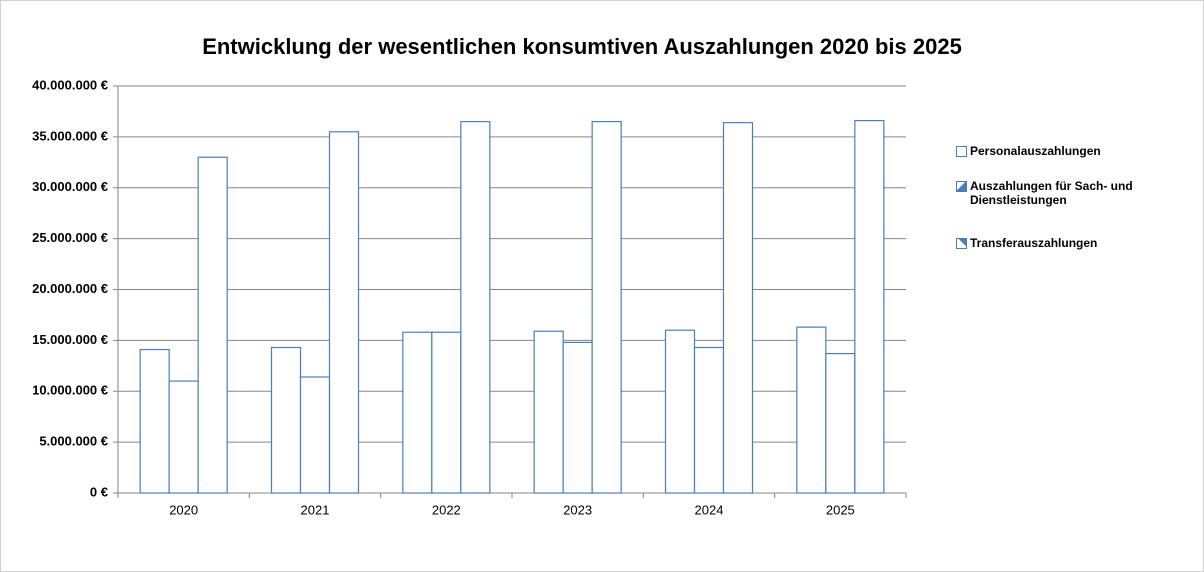 The image size is (1204, 572). I want to click on y-tick-label: 40.000.000 €, so click(70, 84).